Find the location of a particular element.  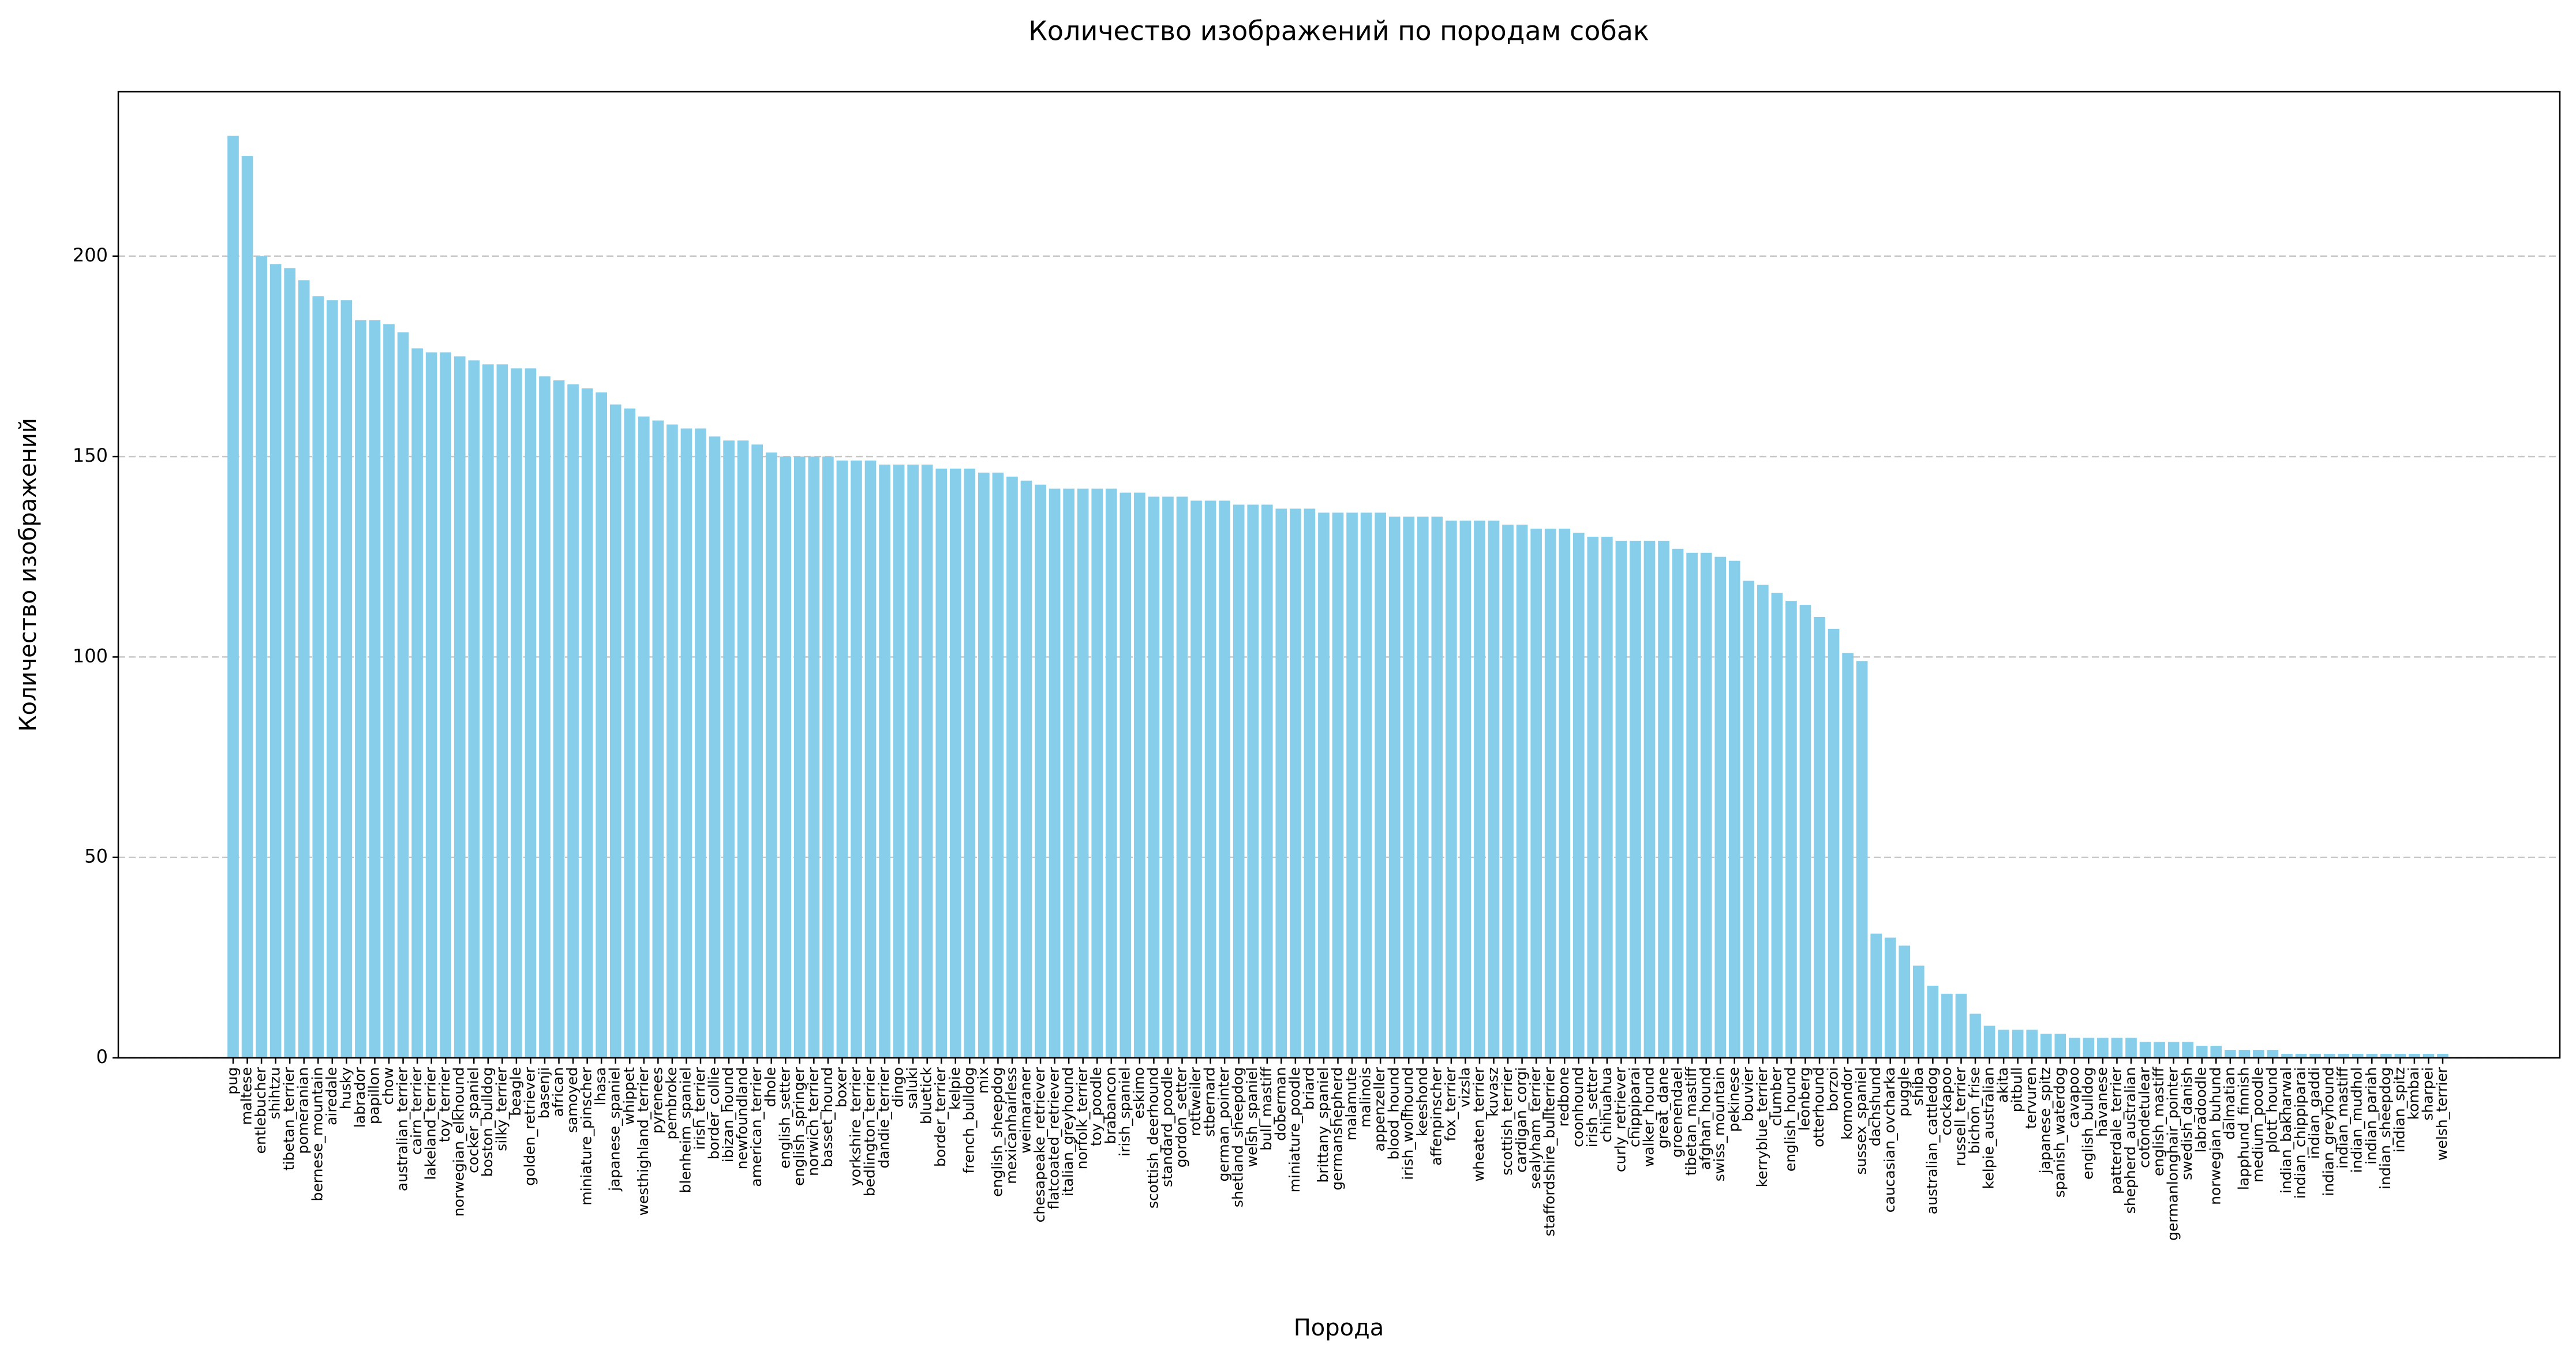

x-tick-label: italian_greyhound is located at coordinates (1067, 1131).